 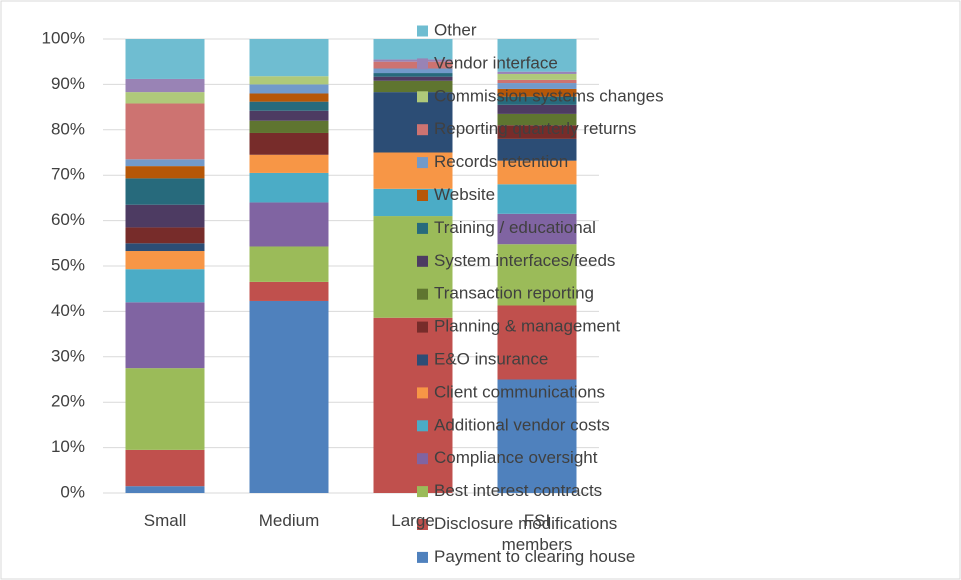 I want to click on y-tick-label: 50%, so click(x=68, y=264).